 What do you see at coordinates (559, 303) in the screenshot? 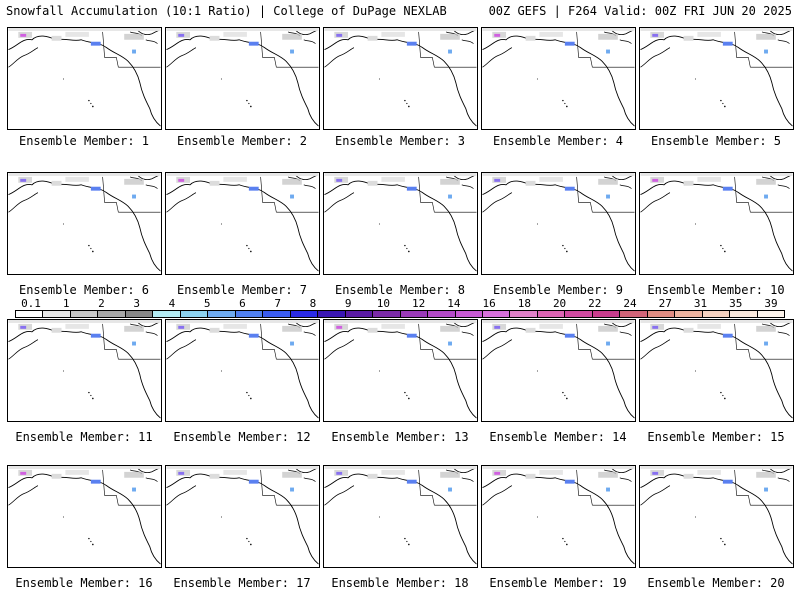
I see `colorbar-label: 20` at bounding box center [559, 303].